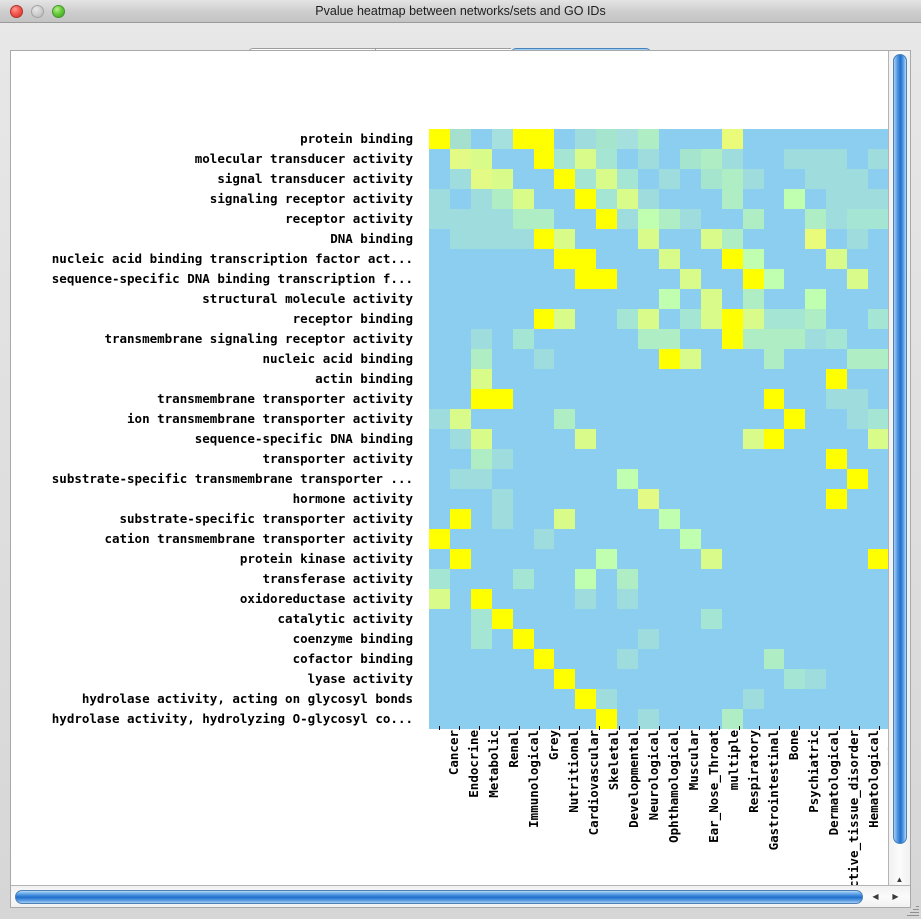  Describe the element at coordinates (460, 896) in the screenshot. I see `horizontal-scrollbar: ◀ ▶` at that location.